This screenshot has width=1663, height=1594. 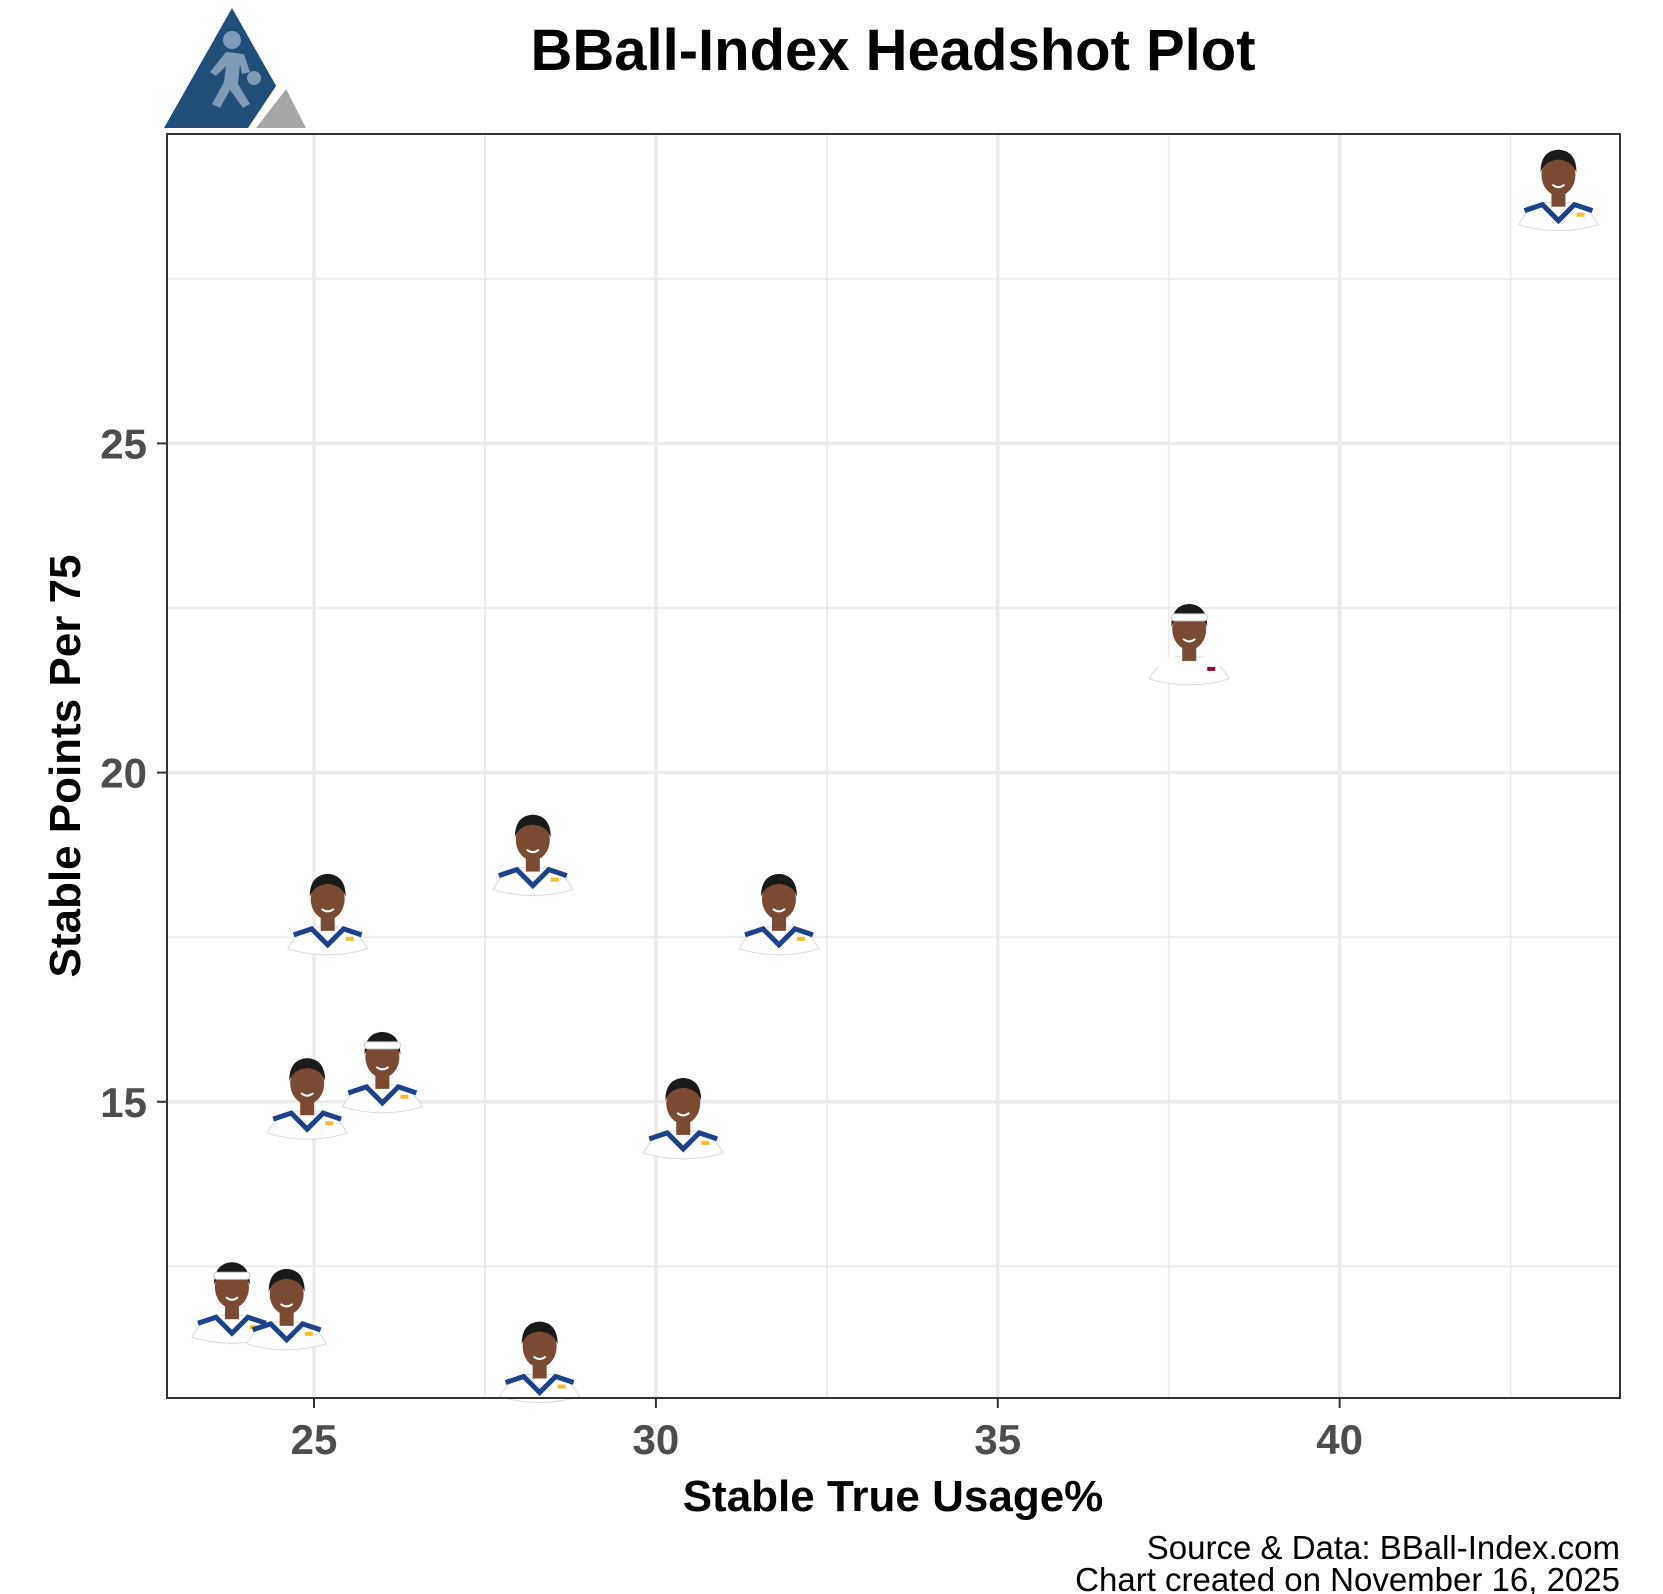 I want to click on y-tick-label: 20, so click(x=123, y=773).